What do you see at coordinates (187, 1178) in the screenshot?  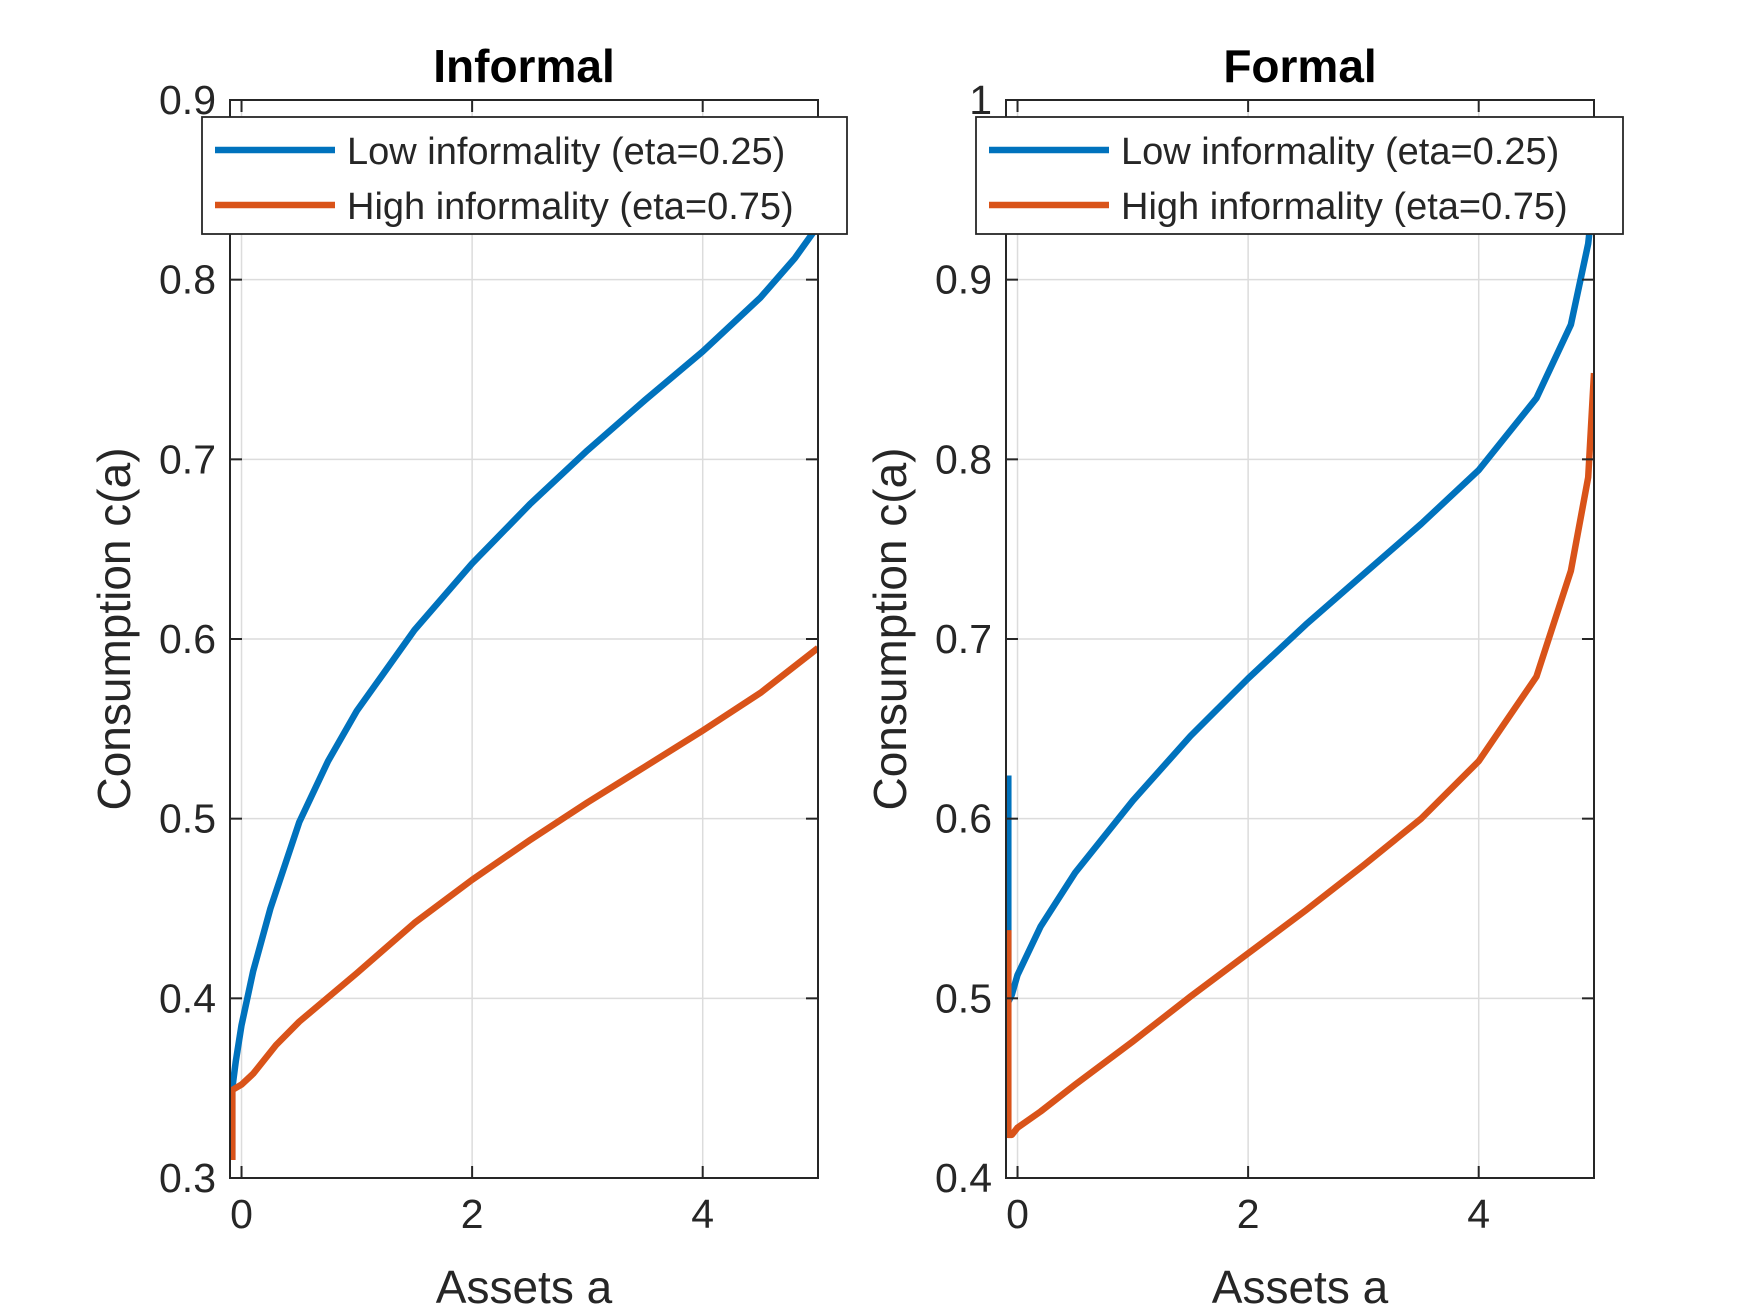 I see `y-tick-label: 0.3` at bounding box center [187, 1178].